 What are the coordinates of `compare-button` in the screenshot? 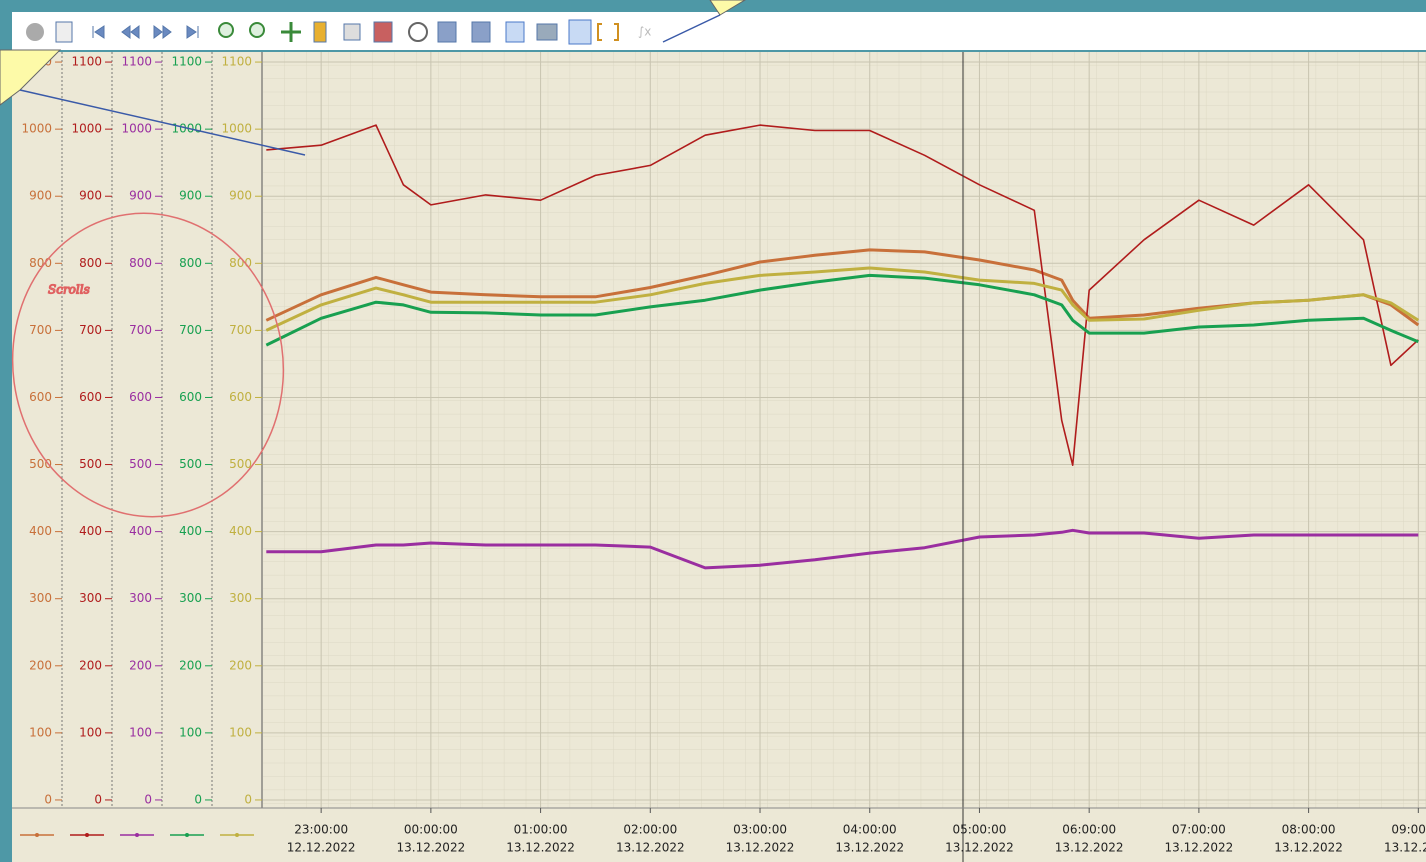 It's located at (447, 32).